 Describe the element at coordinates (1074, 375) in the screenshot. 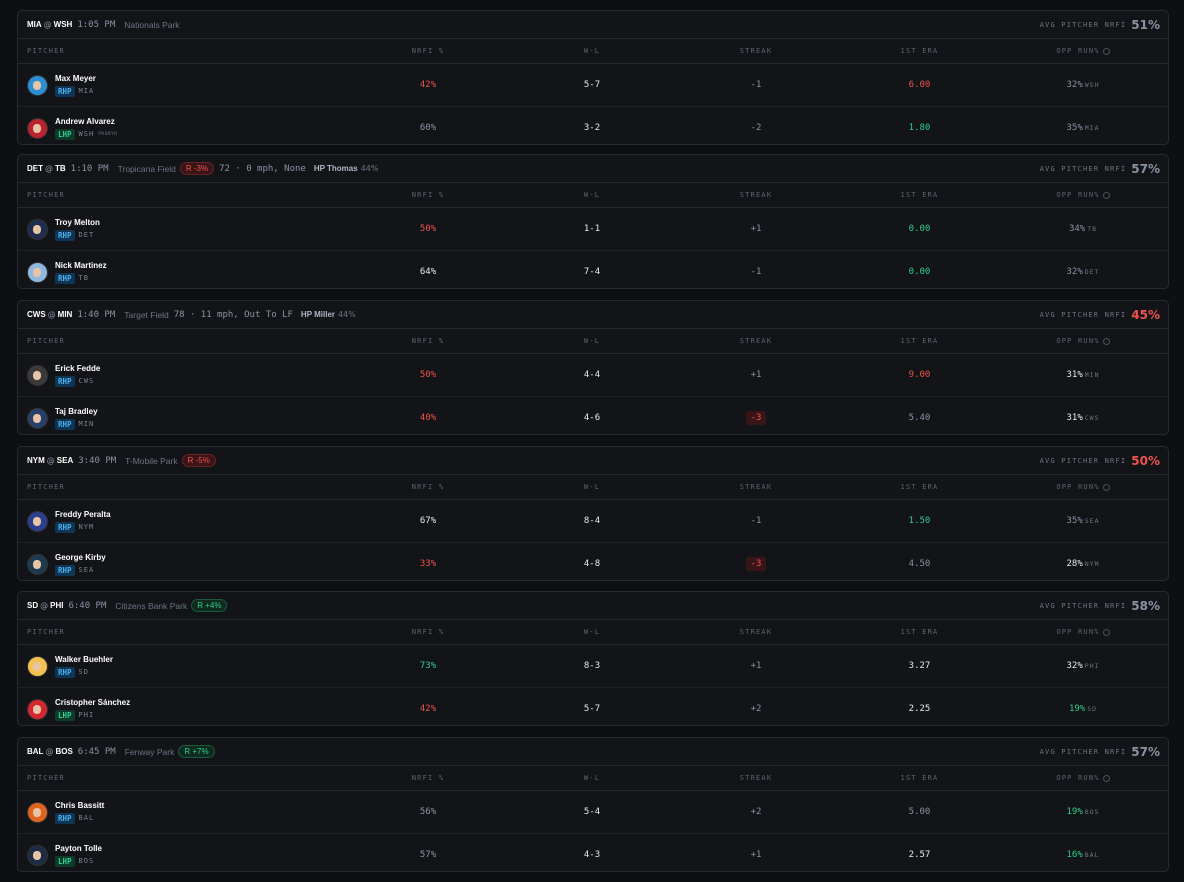

I see `opp-run-pct: 31%` at that location.